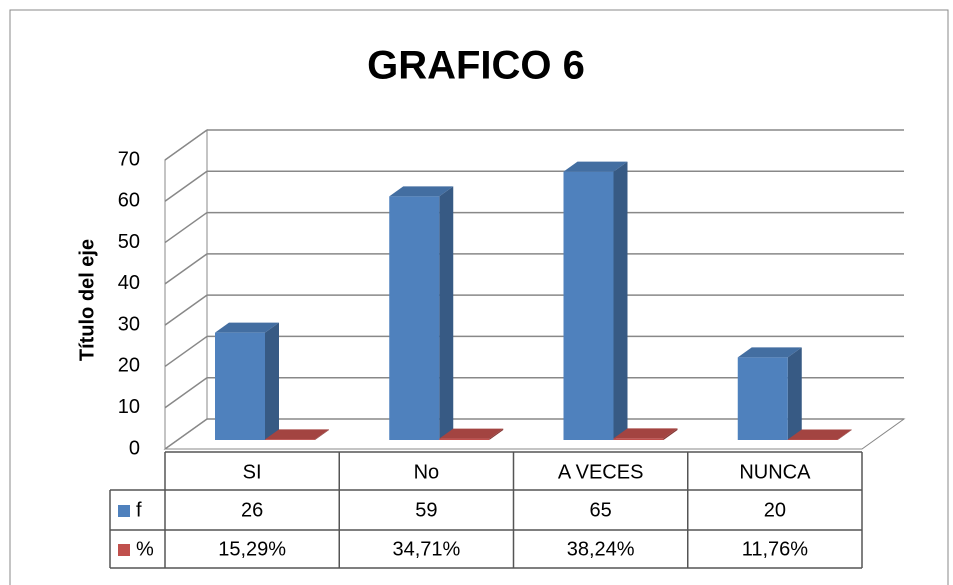 This screenshot has height=585, width=953. What do you see at coordinates (601, 549) in the screenshot?
I see `table-value: 38,24%` at bounding box center [601, 549].